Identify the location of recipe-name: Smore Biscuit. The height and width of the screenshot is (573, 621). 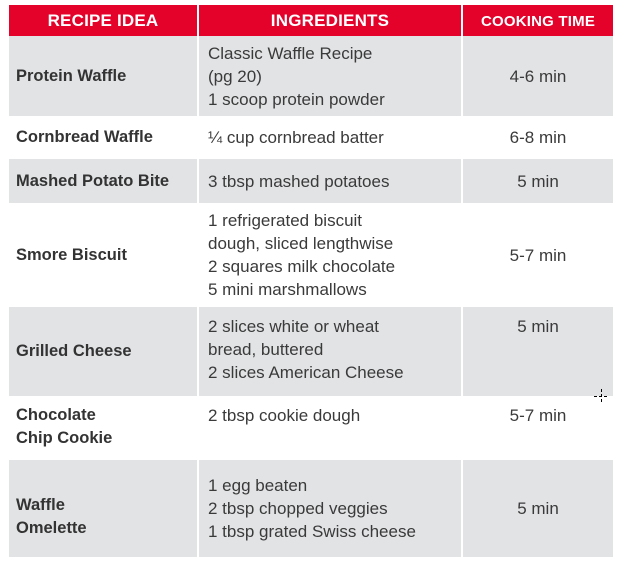
(103, 255).